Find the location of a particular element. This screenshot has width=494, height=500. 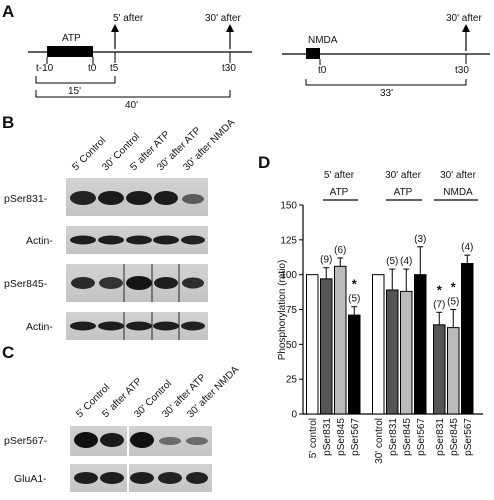

n-label: (3) is located at coordinates (420, 239).